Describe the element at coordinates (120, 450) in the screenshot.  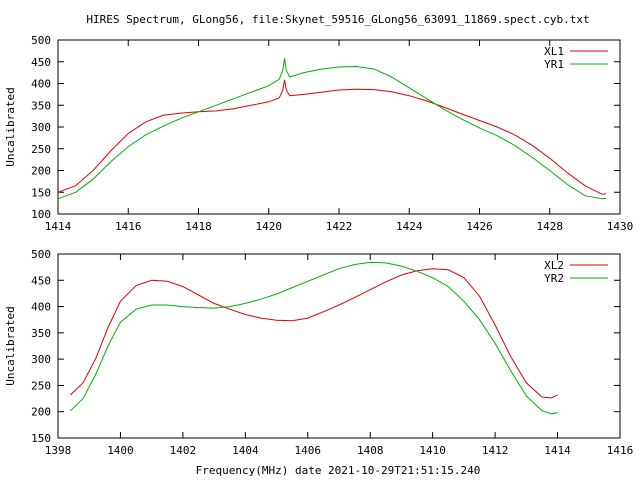
I see `x-tick-label: 1400` at that location.